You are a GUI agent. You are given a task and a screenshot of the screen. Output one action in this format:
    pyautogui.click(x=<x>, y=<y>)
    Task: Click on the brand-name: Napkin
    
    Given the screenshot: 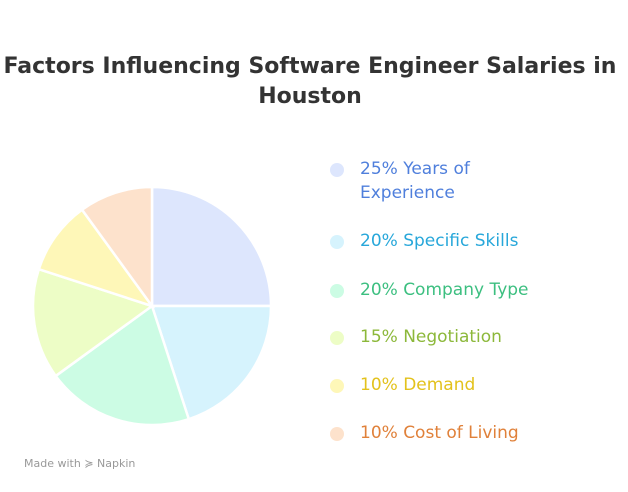 What is the action you would take?
    pyautogui.click(x=116, y=463)
    